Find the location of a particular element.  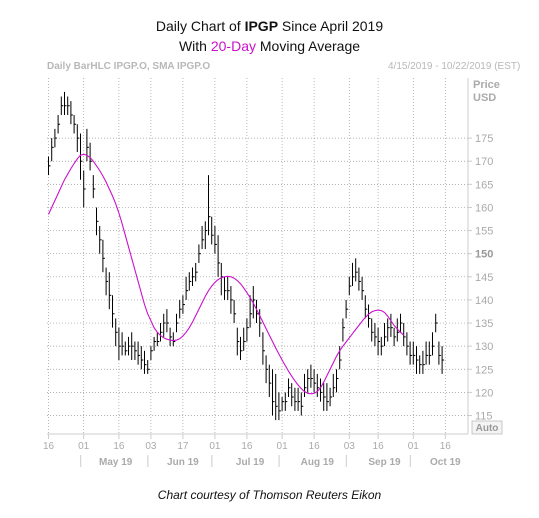

date-range: 4/15/2019 - 10/22/2019 (EST) is located at coordinates (454, 66).